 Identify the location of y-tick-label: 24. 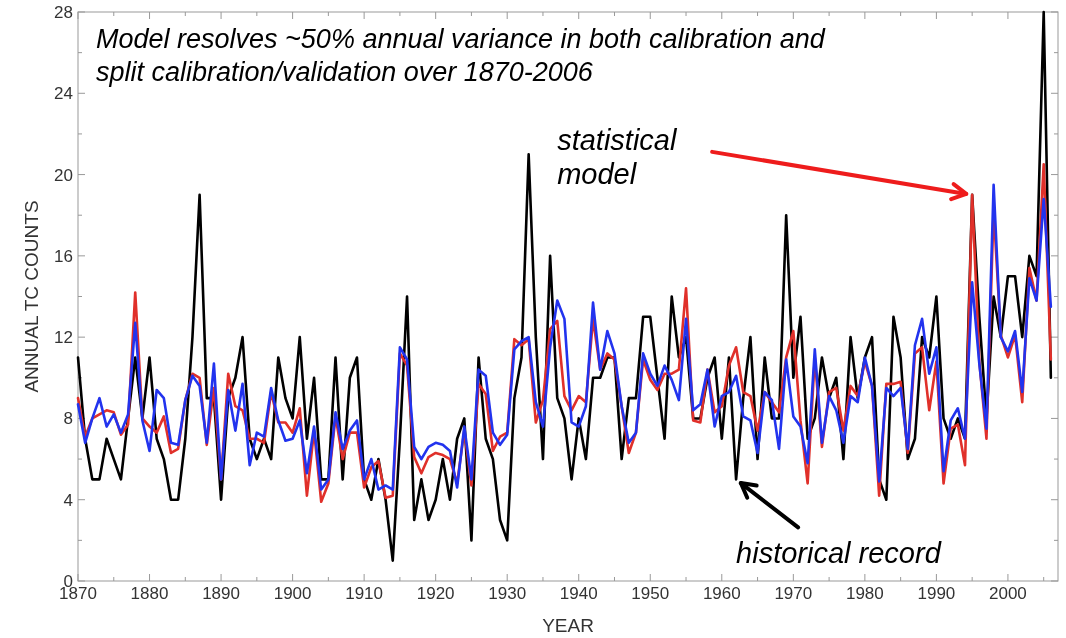
(63, 94).